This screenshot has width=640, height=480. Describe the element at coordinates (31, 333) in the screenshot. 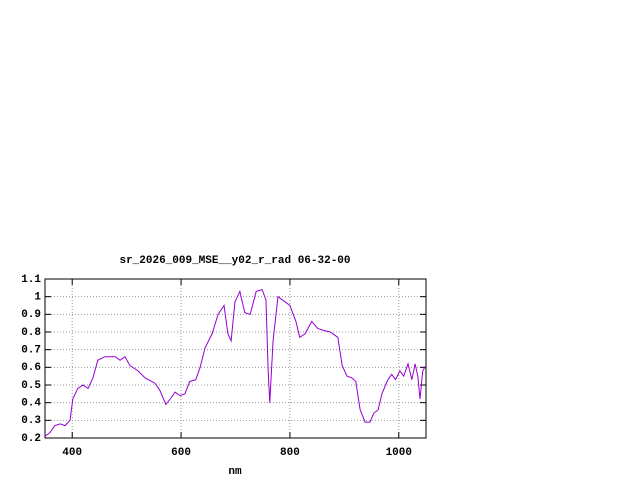

I see `y-tick-label: 0.8` at that location.